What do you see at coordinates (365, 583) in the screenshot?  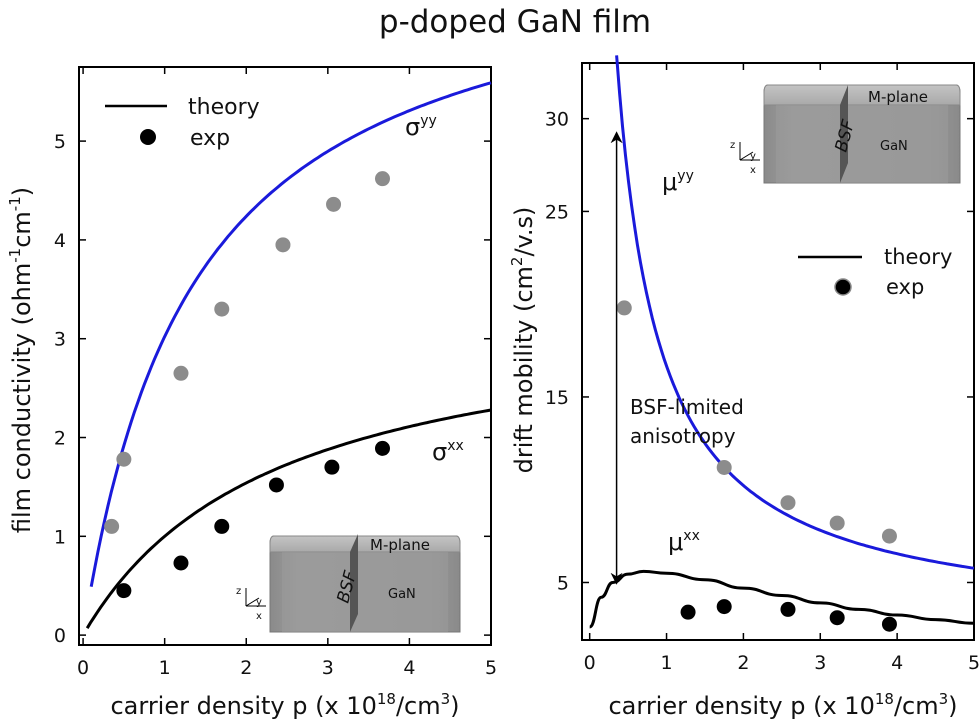 I see `left-inset-block: M-plane BSF GaN` at bounding box center [365, 583].